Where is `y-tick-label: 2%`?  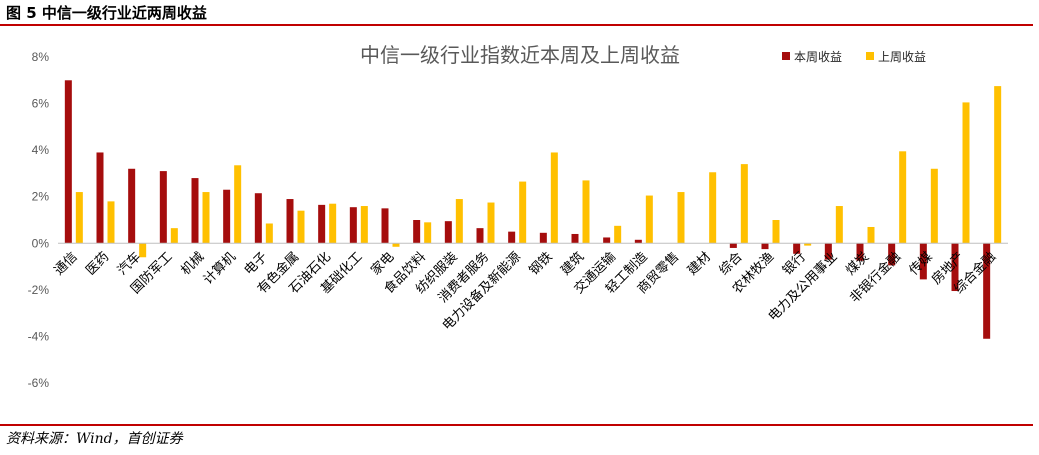
y-tick-label: 2% is located at coordinates (41, 197).